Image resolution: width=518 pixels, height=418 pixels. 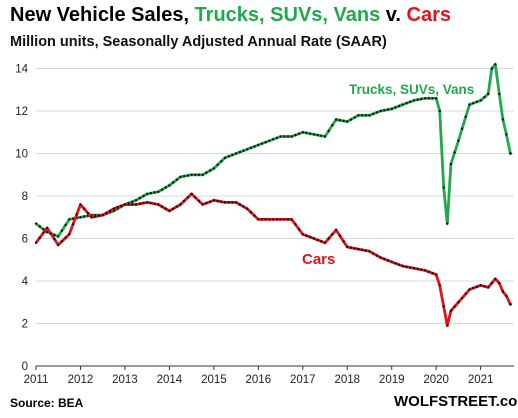 I want to click on y-tick-label: 6, so click(x=25, y=240).